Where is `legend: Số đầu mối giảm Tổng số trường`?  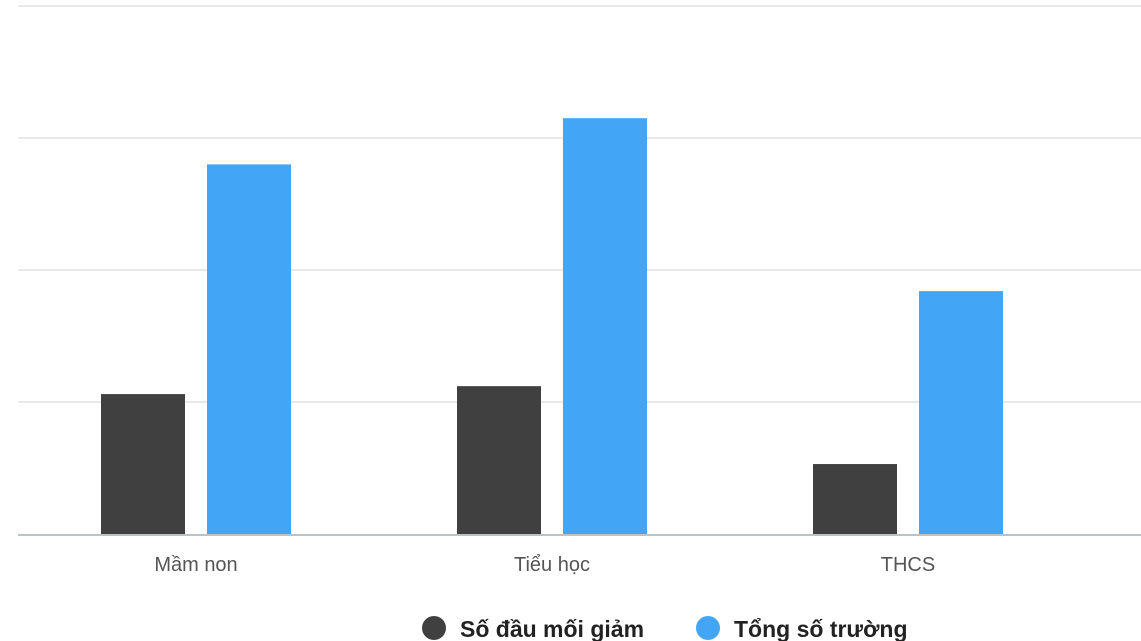
legend: Số đầu mối giảm Tổng số trường is located at coordinates (665, 628).